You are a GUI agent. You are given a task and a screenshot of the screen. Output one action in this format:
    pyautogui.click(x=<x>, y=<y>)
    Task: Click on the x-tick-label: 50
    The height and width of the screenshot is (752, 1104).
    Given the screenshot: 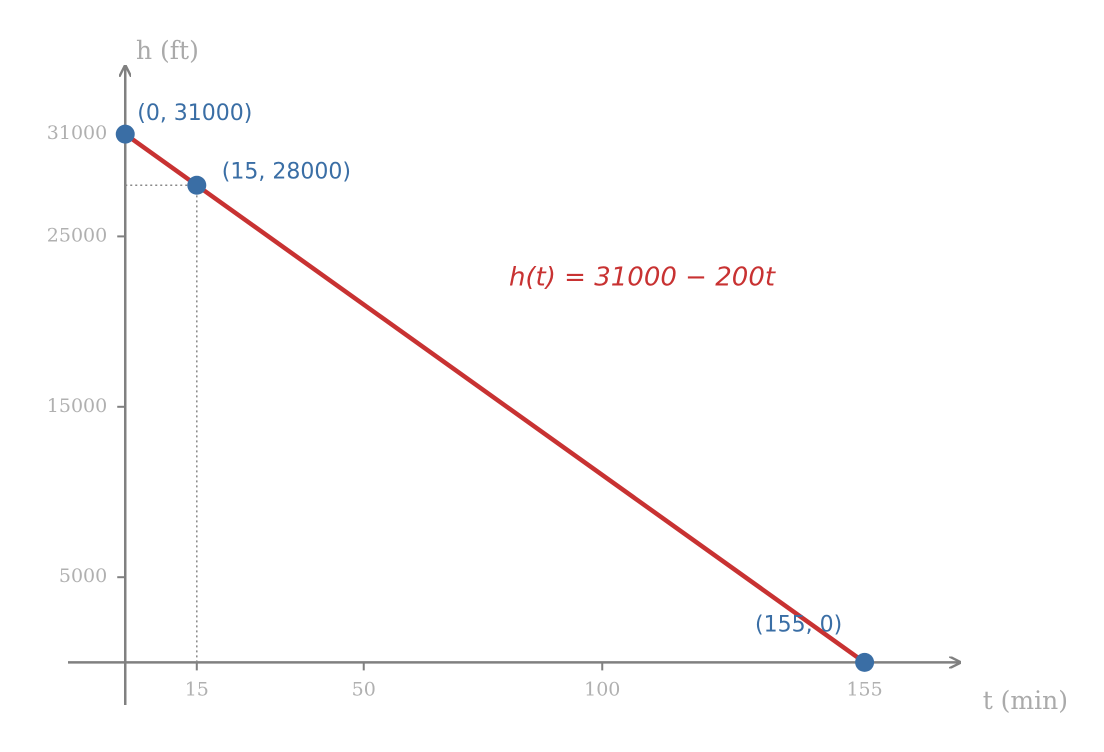 What is the action you would take?
    pyautogui.click(x=364, y=689)
    